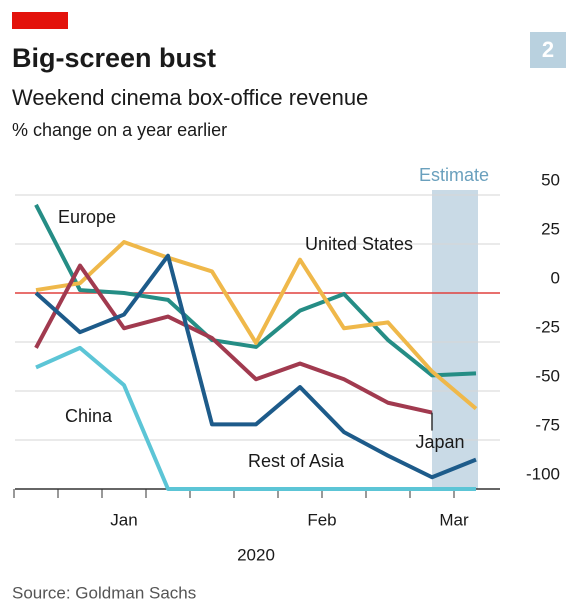  I want to click on x-tick-label: Jan, so click(123, 519).